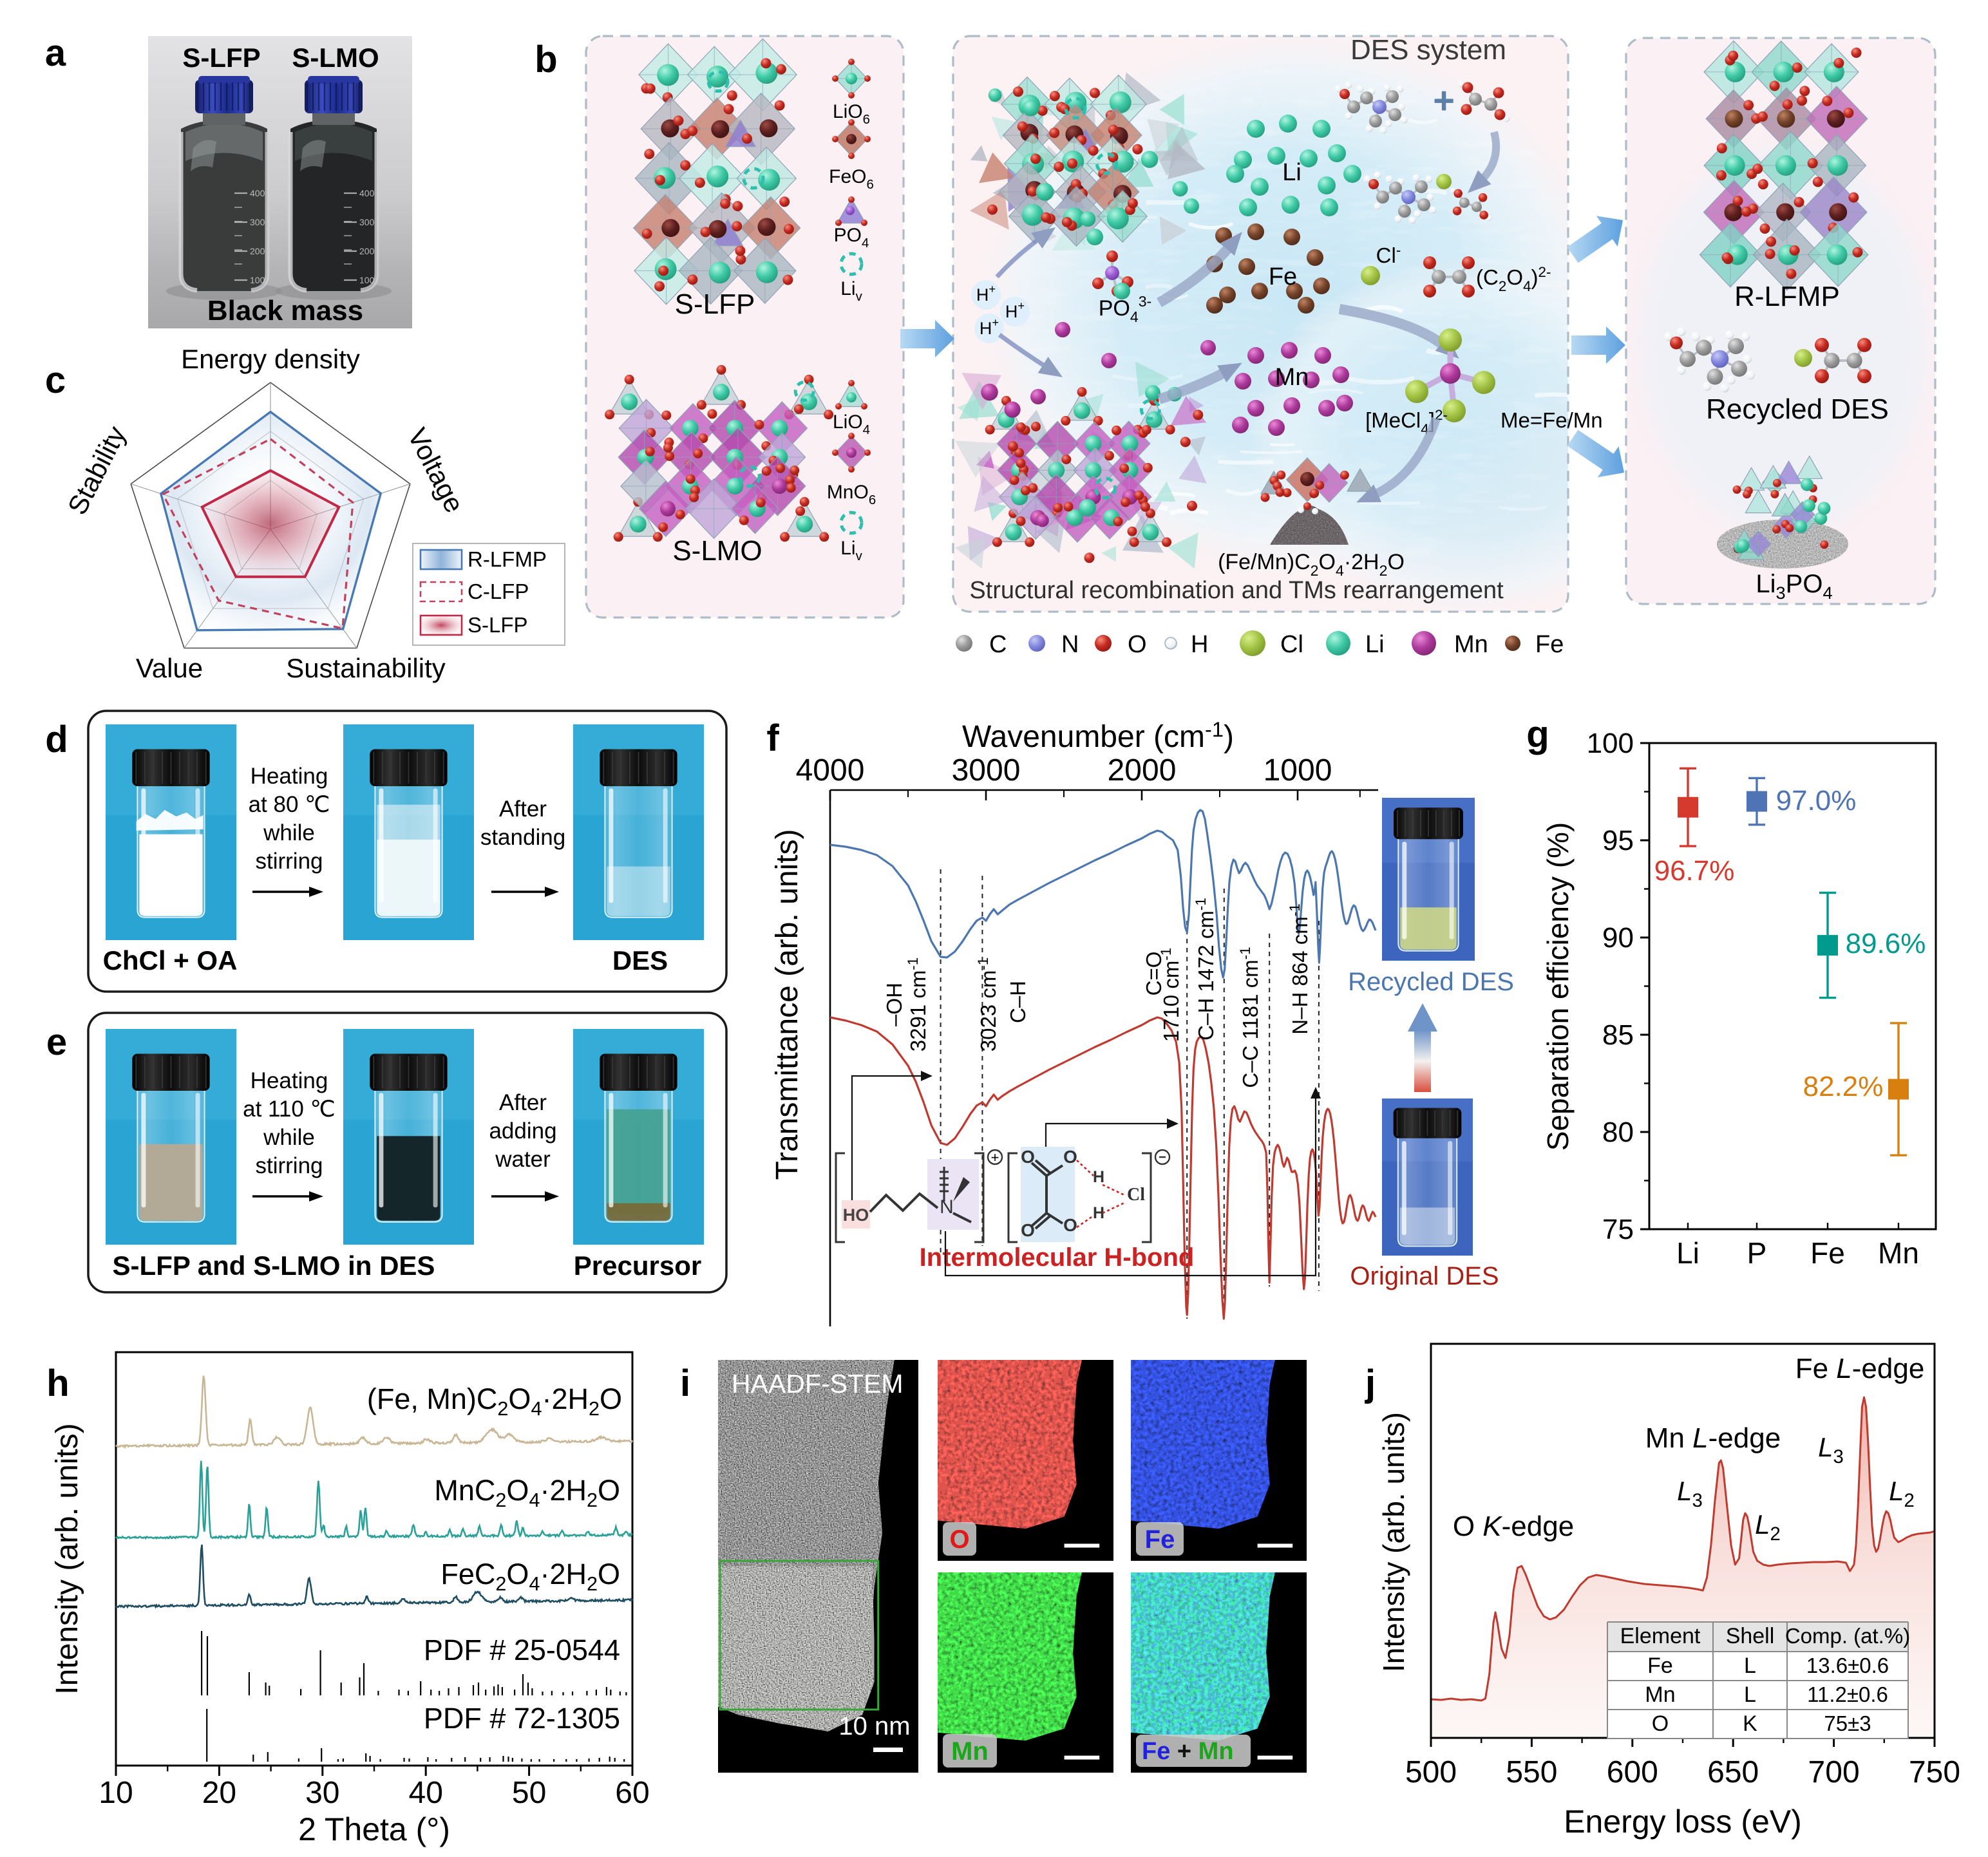 The width and height of the screenshot is (1988, 1857). What do you see at coordinates (170, 668) in the screenshot?
I see `svg-text: Value` at bounding box center [170, 668].